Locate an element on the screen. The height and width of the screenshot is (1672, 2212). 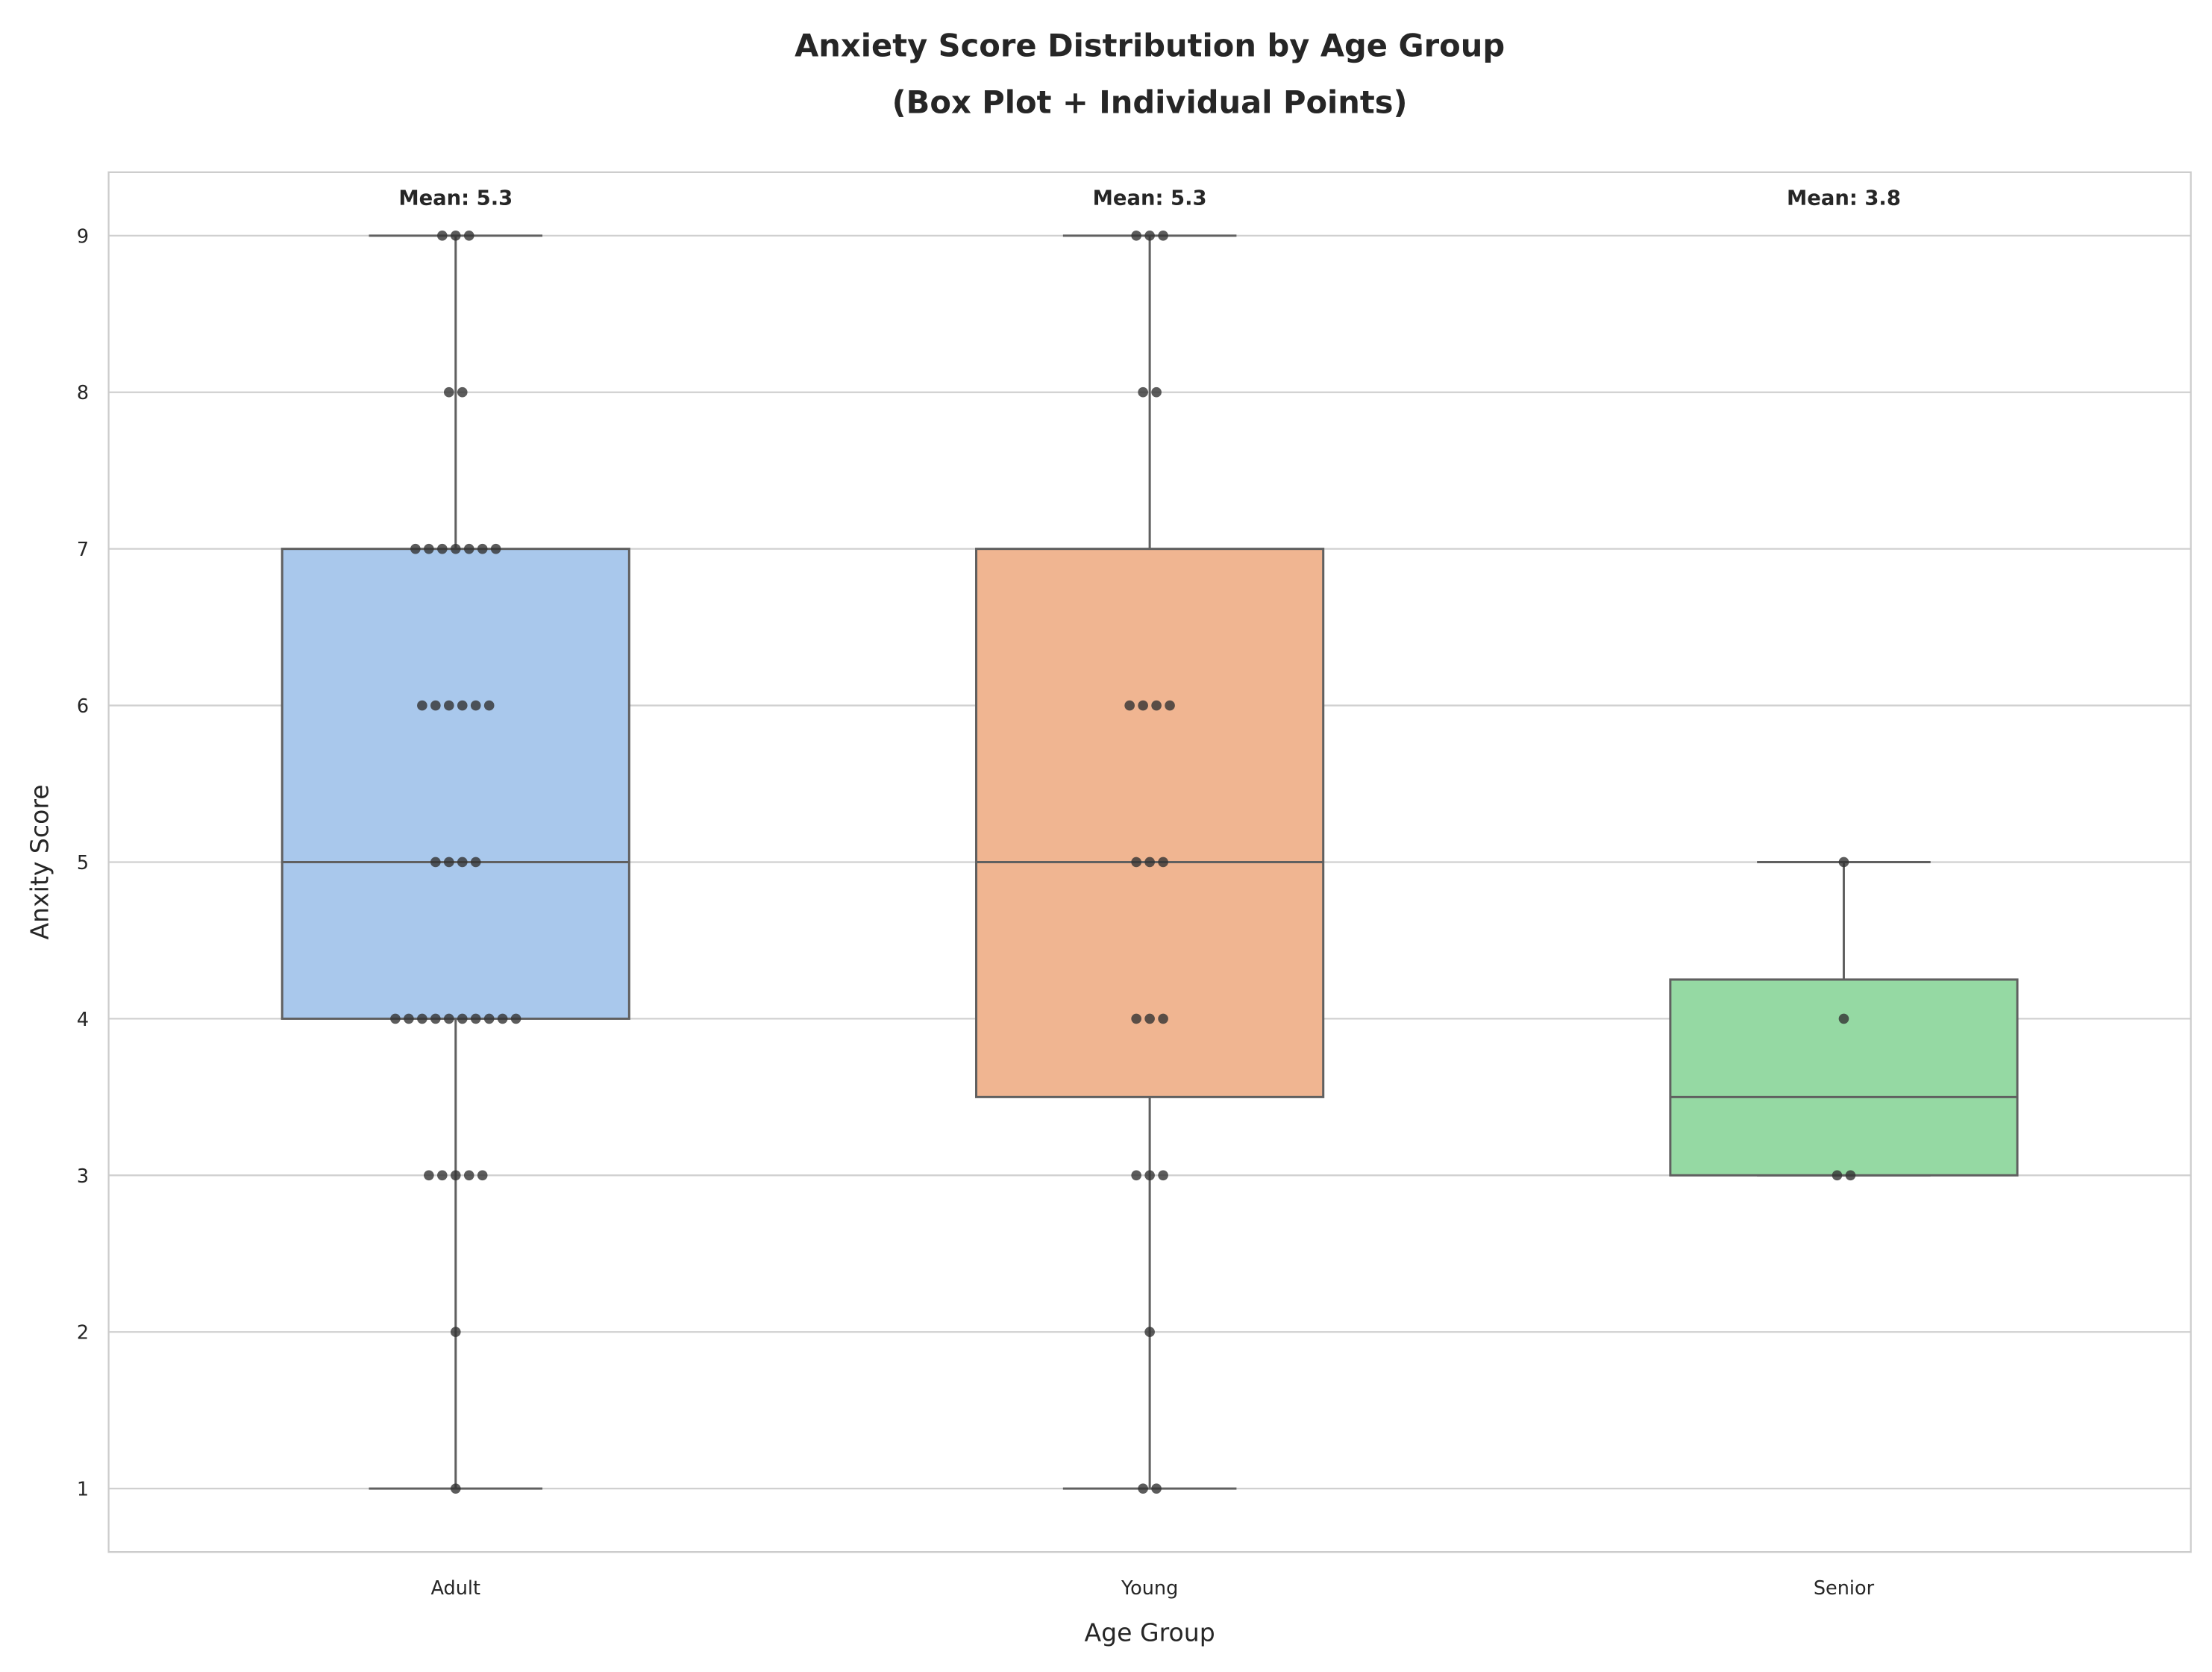
y-tick-label: 9 is located at coordinates (83, 236).